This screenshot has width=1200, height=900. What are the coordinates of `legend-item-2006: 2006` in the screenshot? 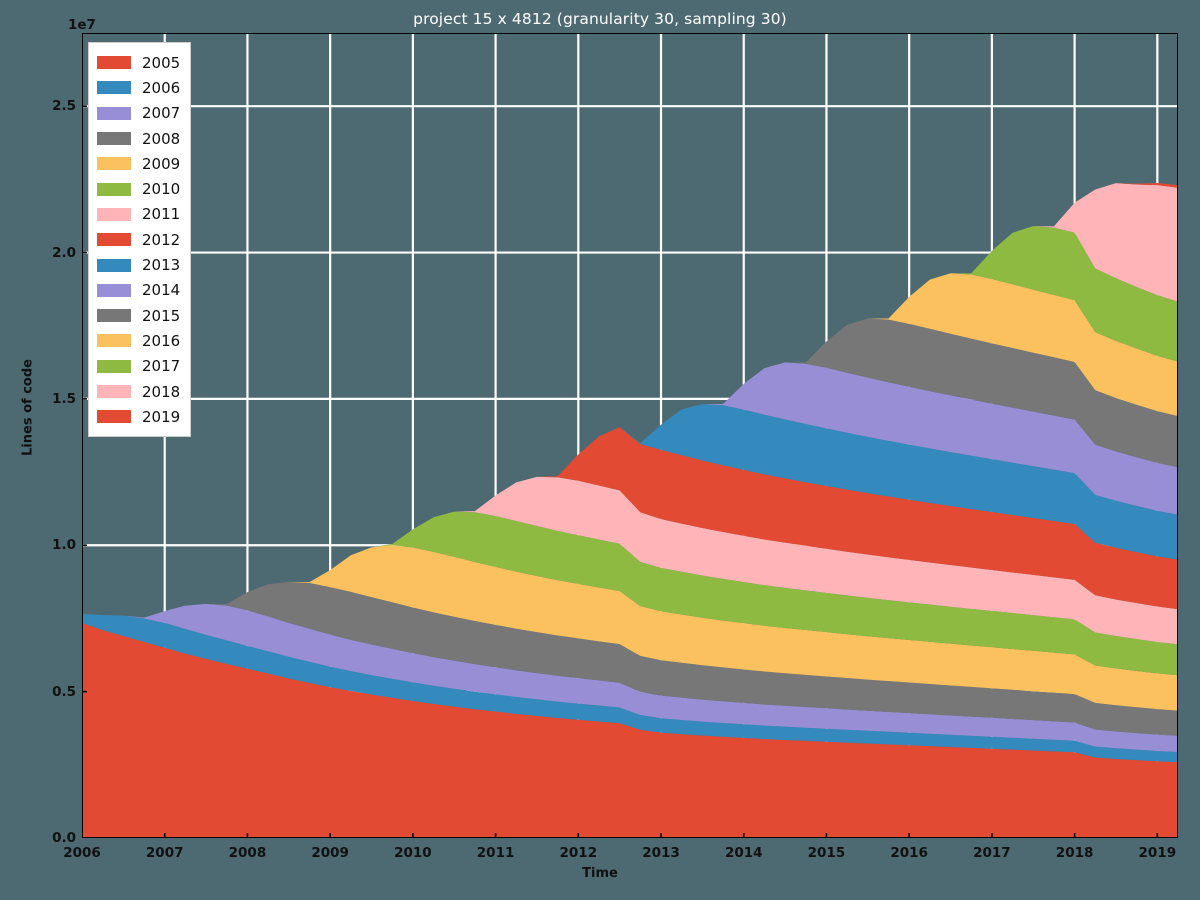 It's located at (138, 87).